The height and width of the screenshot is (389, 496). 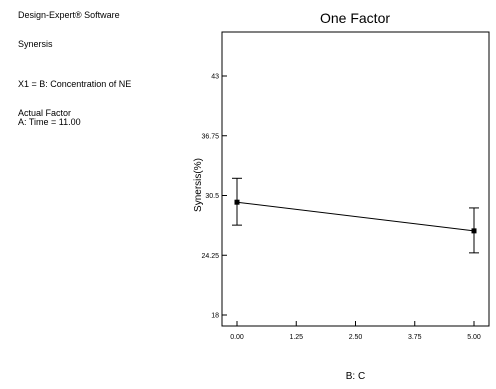 I want to click on y-axis-ticks: 18 24.25 30.5 36.75 43, so click(x=214, y=197).